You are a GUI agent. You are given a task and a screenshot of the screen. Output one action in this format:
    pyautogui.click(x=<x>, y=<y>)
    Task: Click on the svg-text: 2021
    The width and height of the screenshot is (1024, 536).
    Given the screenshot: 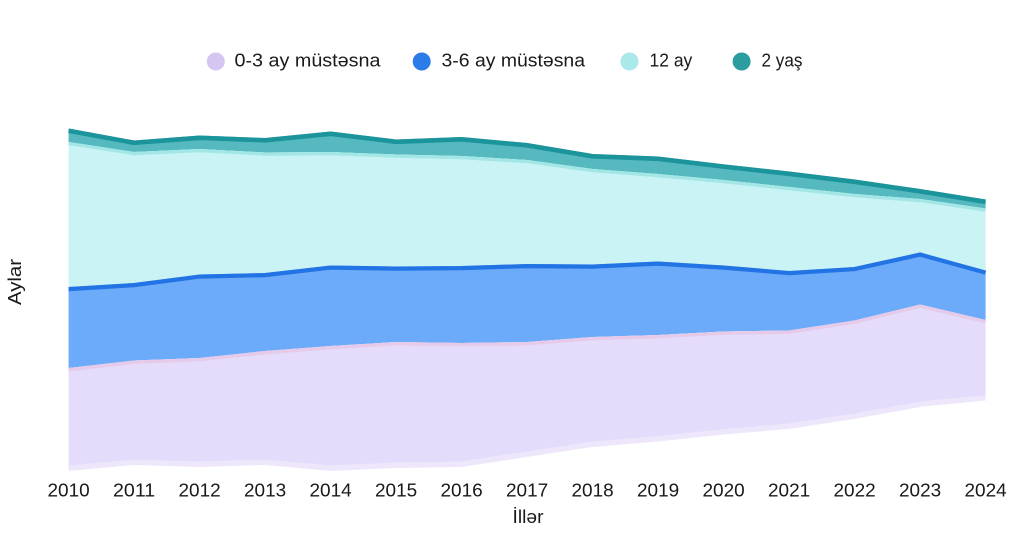 What is the action you would take?
    pyautogui.click(x=789, y=491)
    